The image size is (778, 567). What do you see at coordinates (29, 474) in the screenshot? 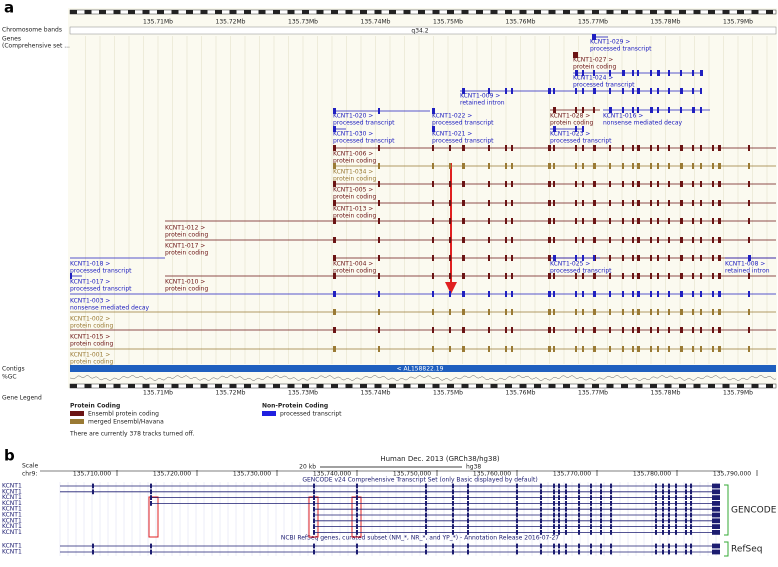
I see `chrom-label: chr9:` at bounding box center [29, 474].